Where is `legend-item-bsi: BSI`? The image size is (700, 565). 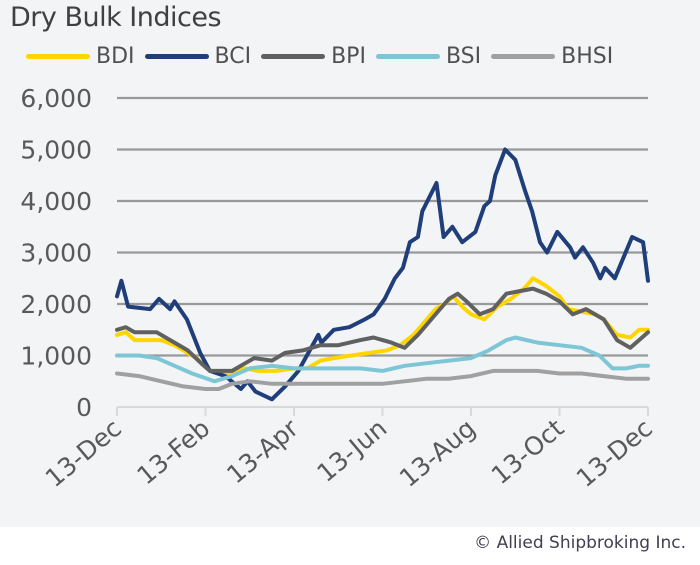
legend-item-bsi: BSI is located at coordinates (428, 56).